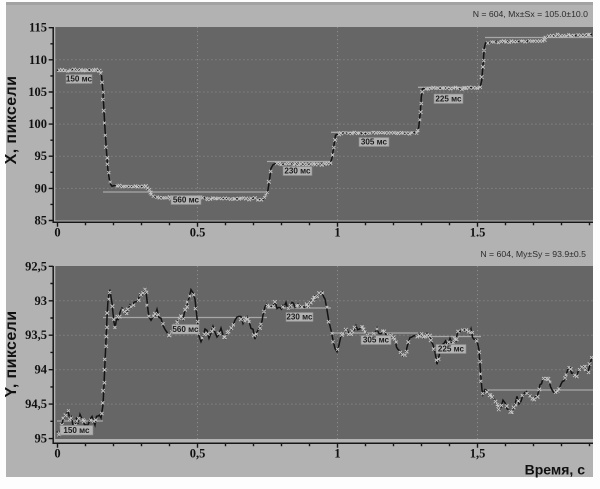 The width and height of the screenshot is (600, 489). Describe the element at coordinates (36, 404) in the screenshot. I see `svg-text: 94,5` at that location.